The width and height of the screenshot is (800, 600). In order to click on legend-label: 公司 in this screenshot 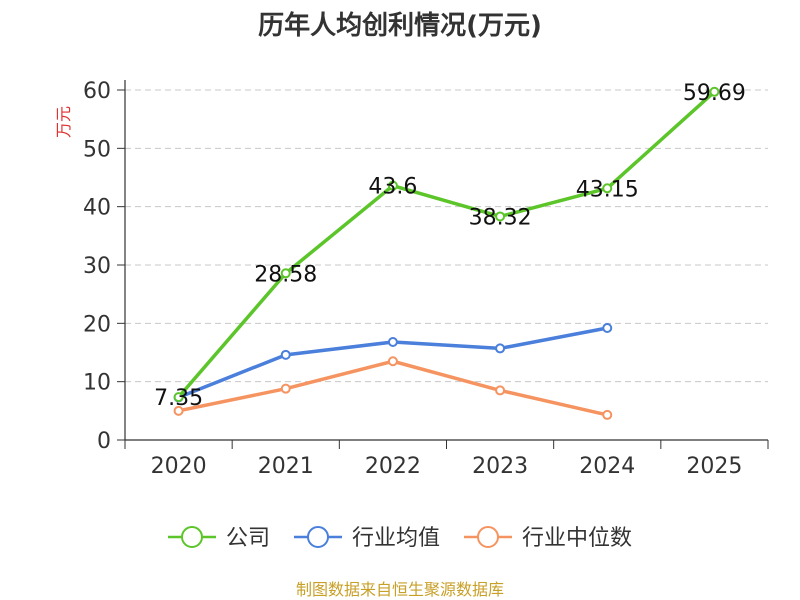, I will do `click(248, 538)`.